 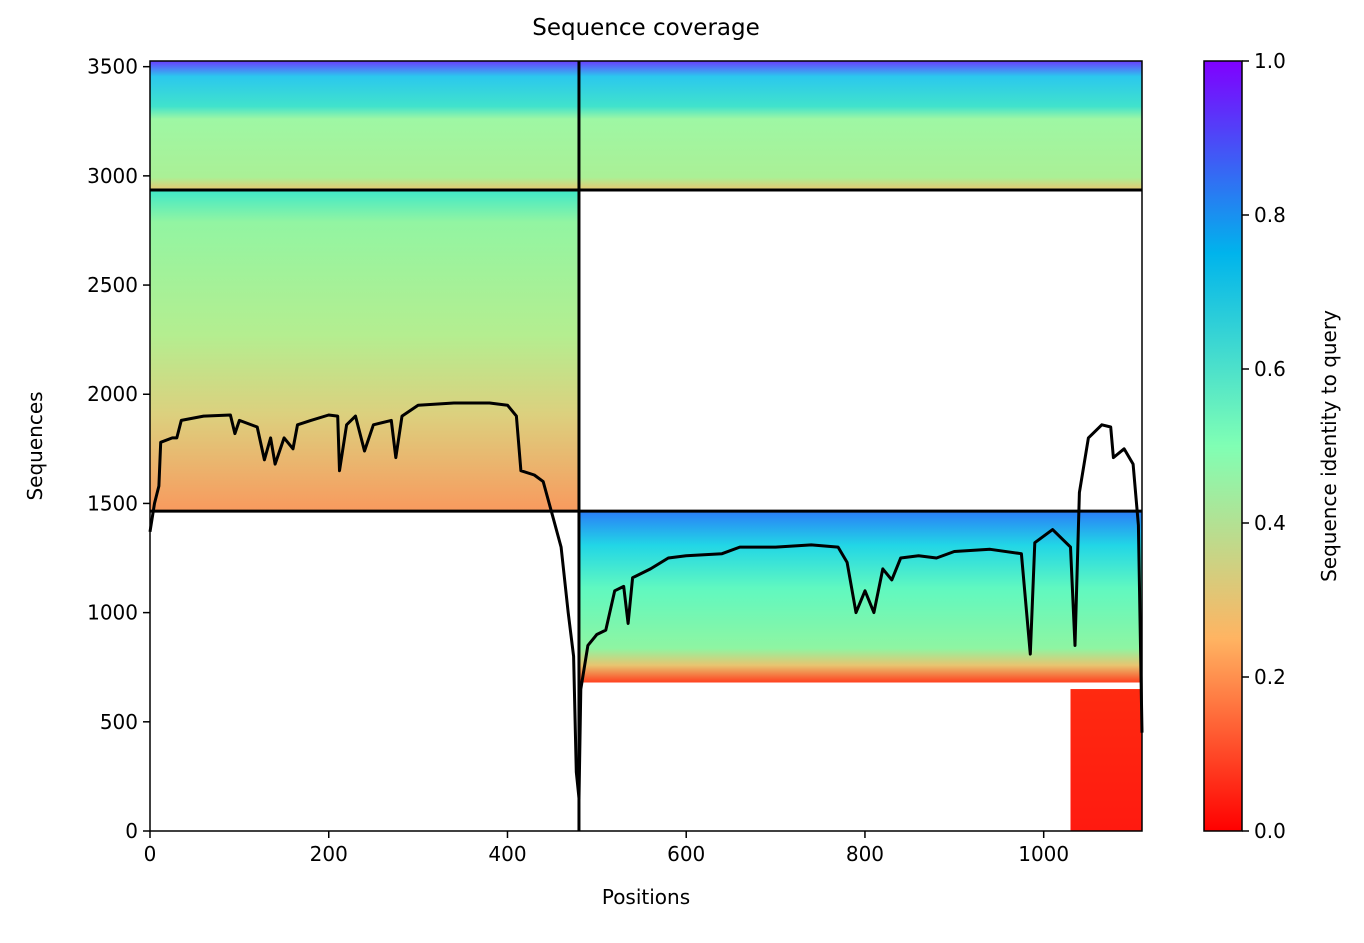 What do you see at coordinates (119, 722) in the screenshot?
I see `y-tick-label: 500` at bounding box center [119, 722].